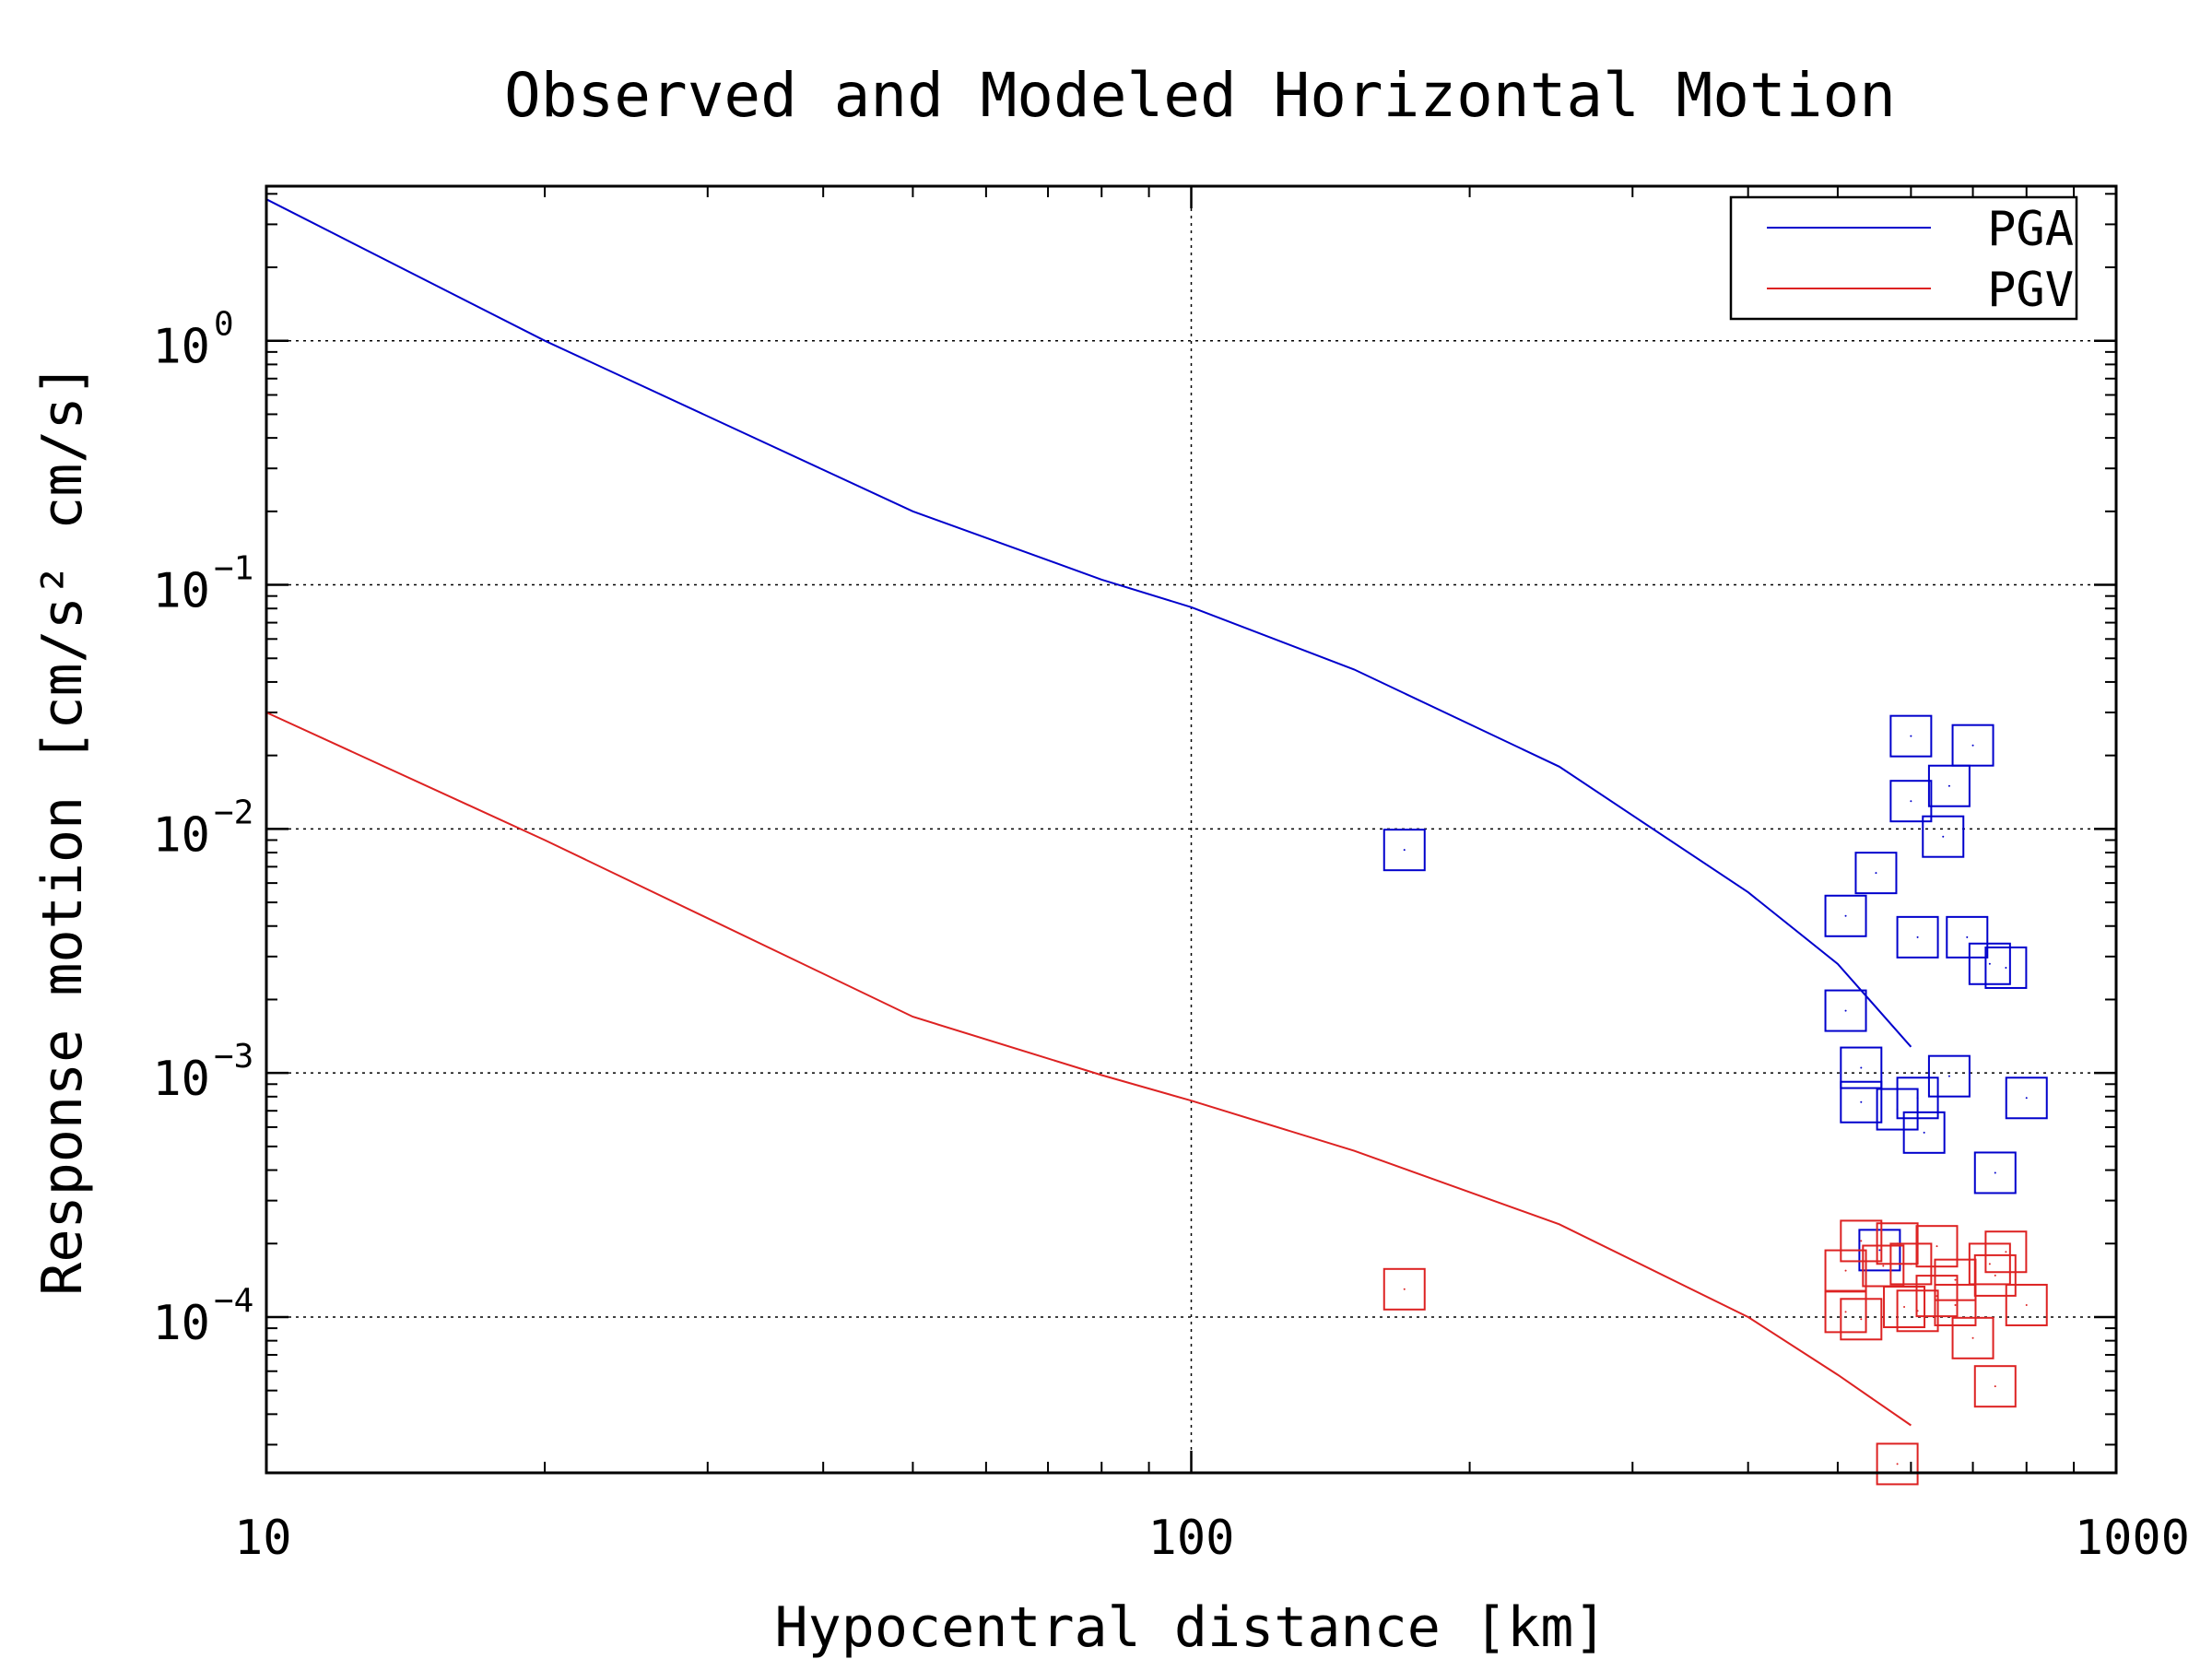 This screenshot has height=1659, width=2212. I want to click on chart-title: Observed and Modeled Horizontal Motion, so click(1200, 95).